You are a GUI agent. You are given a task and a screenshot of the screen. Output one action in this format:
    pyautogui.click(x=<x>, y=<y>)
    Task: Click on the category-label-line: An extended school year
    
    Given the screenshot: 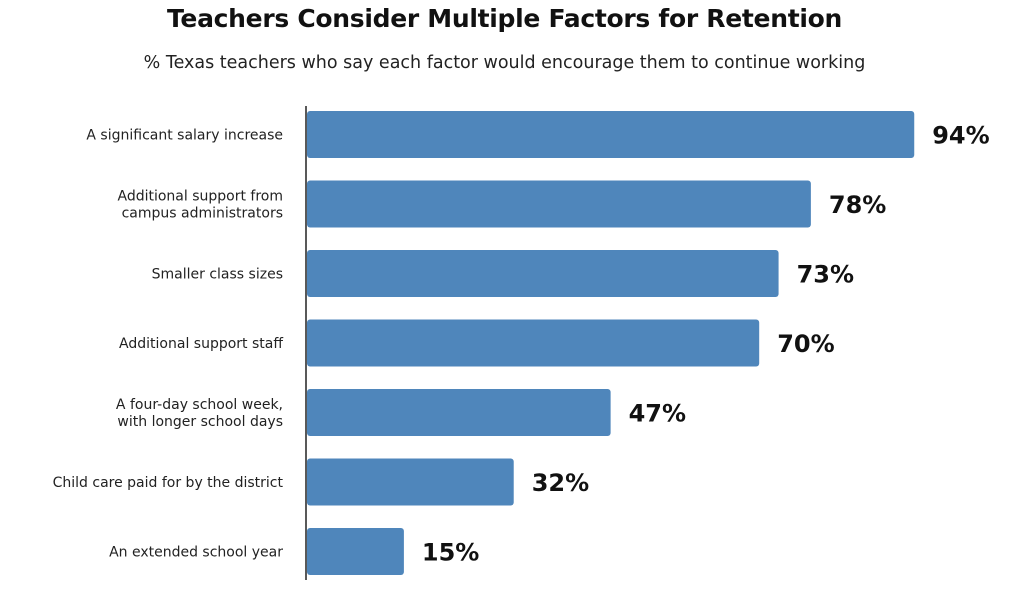 What is the action you would take?
    pyautogui.click(x=196, y=553)
    